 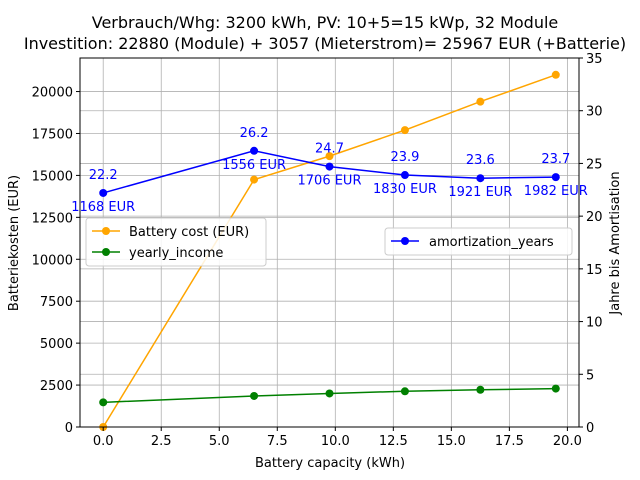 I want to click on annotation-income: 1921 EUR, so click(x=480, y=192).